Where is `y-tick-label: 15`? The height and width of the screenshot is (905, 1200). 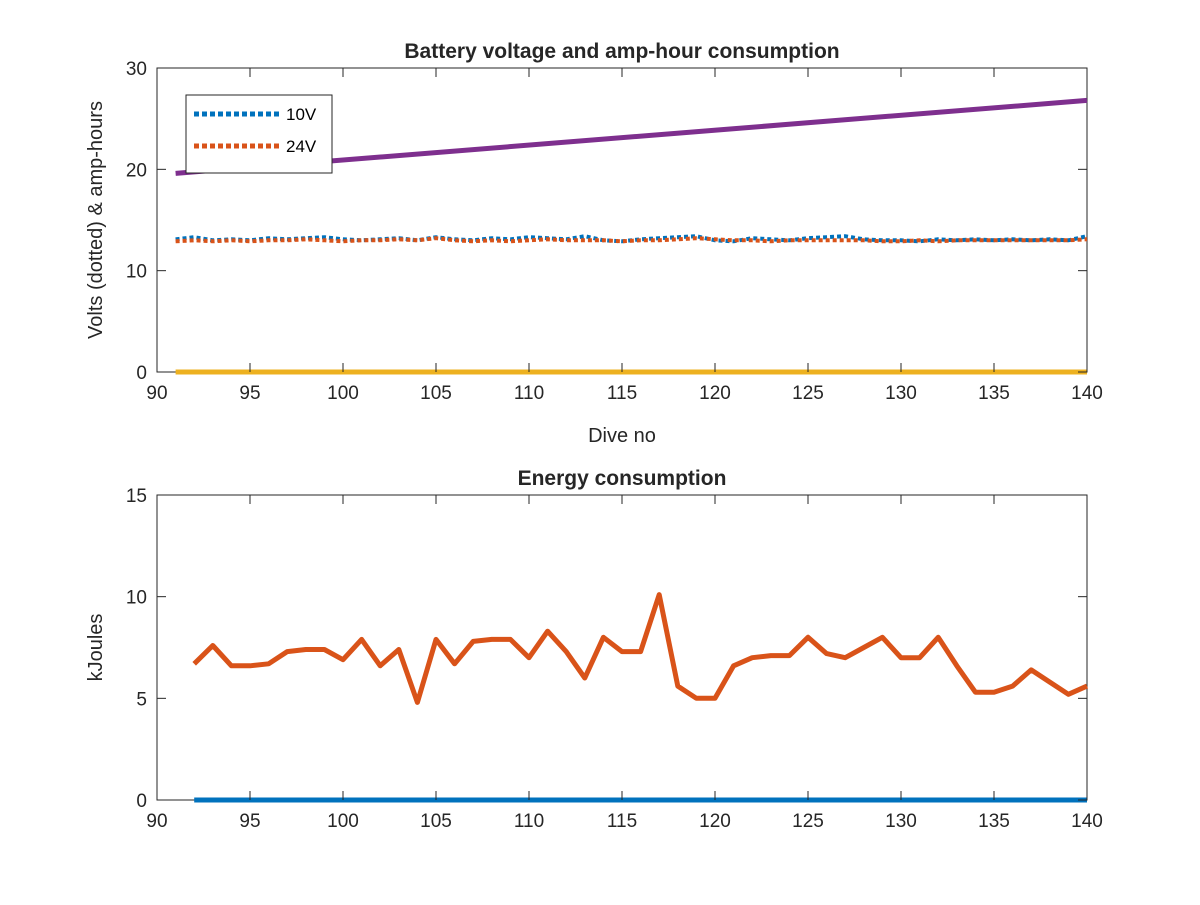
y-tick-label: 15 is located at coordinates (136, 496).